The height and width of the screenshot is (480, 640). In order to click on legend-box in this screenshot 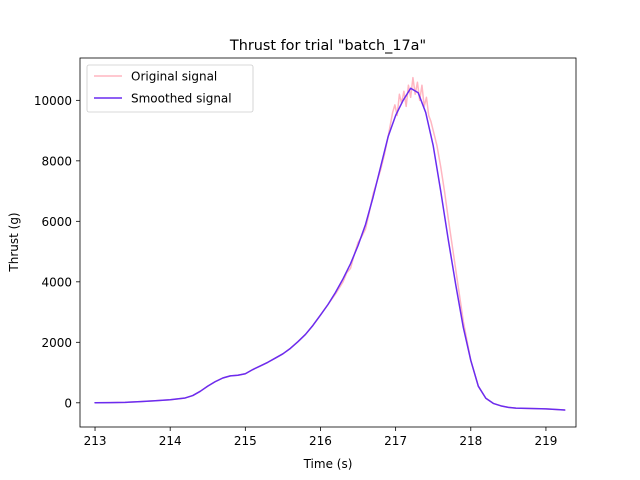, I will do `click(170, 88)`.